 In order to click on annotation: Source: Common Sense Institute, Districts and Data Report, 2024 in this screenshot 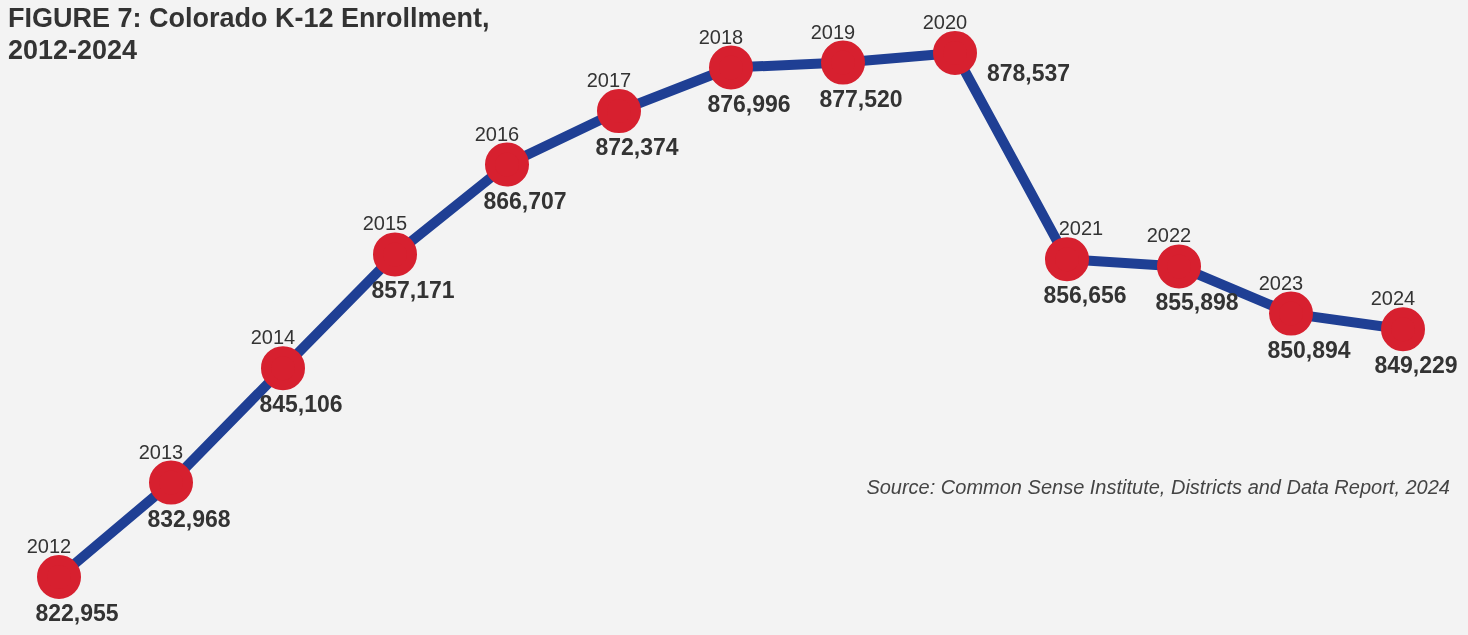, I will do `click(1158, 487)`.